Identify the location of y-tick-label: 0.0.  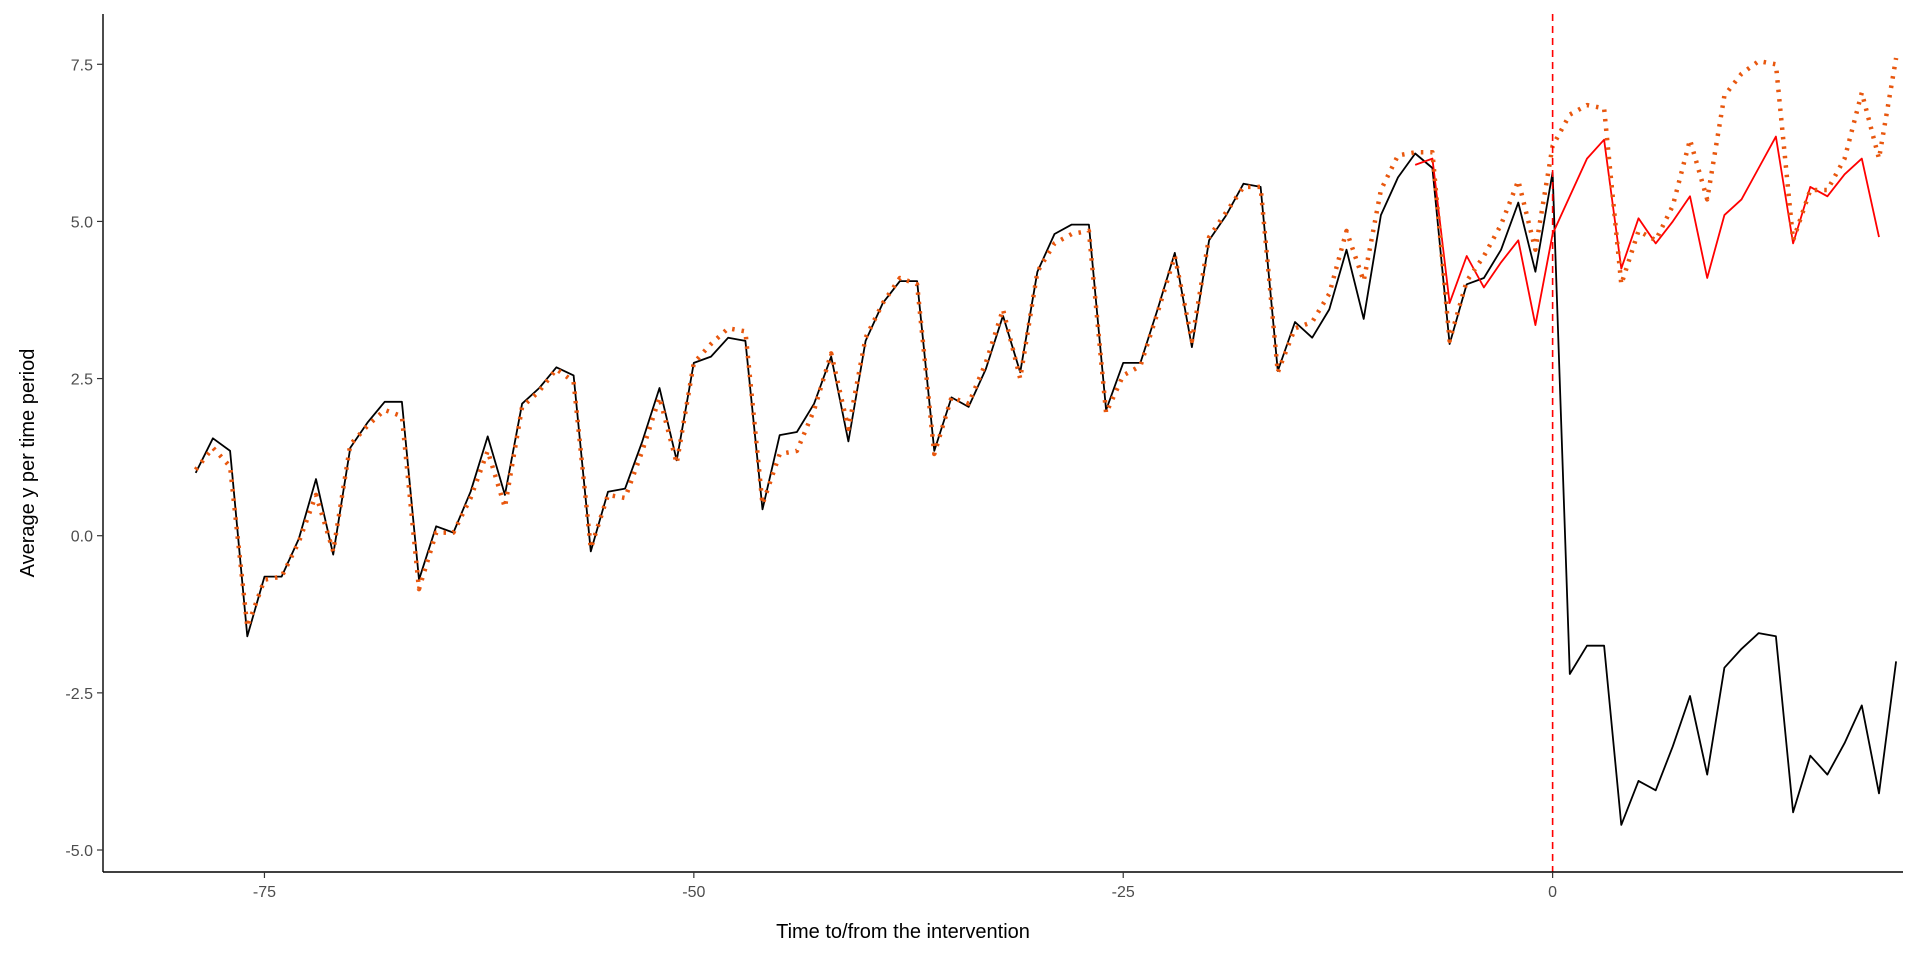
(82, 537).